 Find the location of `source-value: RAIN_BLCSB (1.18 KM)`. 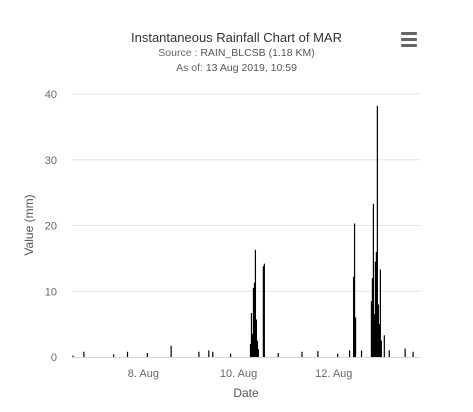

source-value: RAIN_BLCSB (1.18 KM) is located at coordinates (257, 53).